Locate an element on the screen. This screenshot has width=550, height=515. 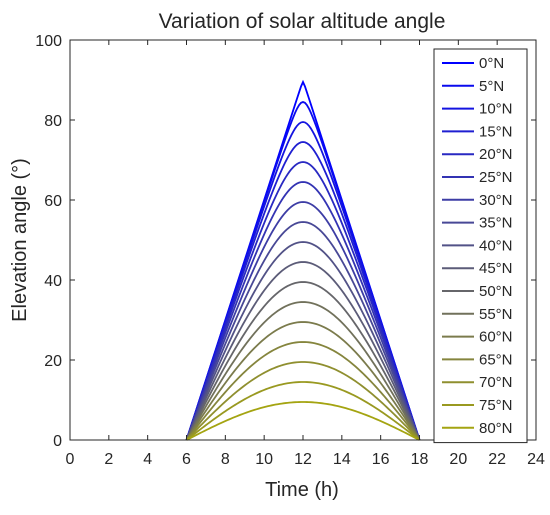
y-axis-label: Elevation angle (°) is located at coordinates (20, 240).